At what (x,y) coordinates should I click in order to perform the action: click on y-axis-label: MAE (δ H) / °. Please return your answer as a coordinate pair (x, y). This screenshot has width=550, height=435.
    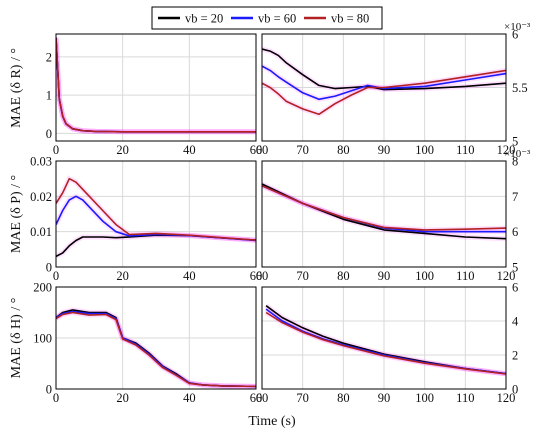
    Looking at the image, I should click on (16, 338).